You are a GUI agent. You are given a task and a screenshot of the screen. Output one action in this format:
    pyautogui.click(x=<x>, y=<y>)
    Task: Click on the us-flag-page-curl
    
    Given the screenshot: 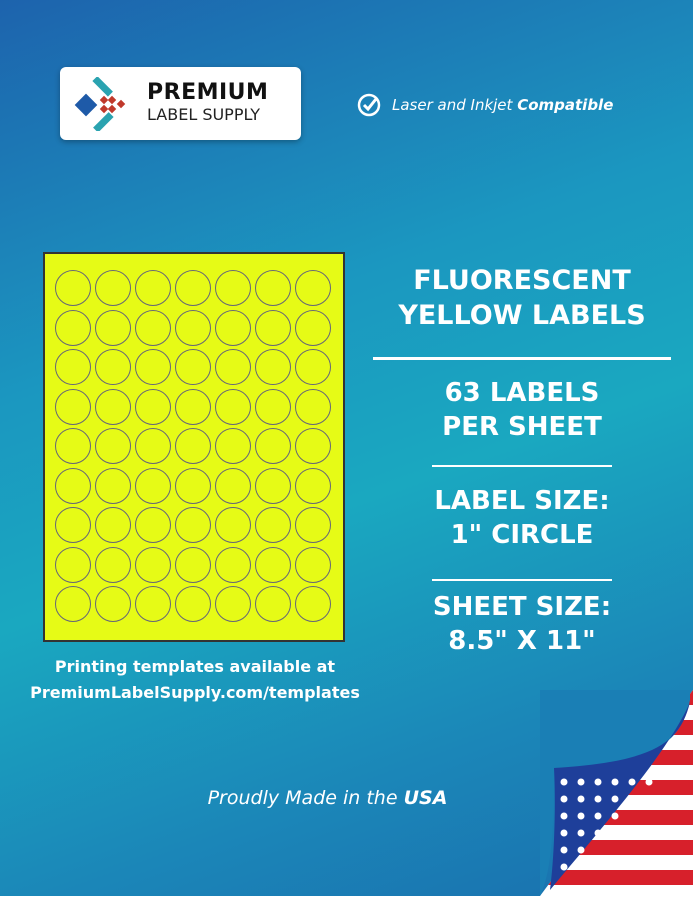 What is the action you would take?
    pyautogui.click(x=616, y=793)
    